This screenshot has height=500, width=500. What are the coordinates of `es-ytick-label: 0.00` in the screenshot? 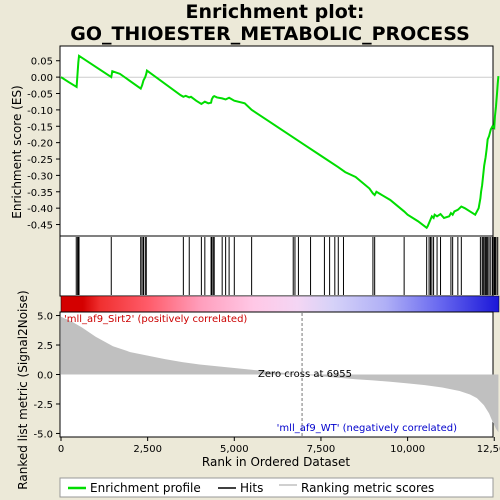 It's located at (42, 78).